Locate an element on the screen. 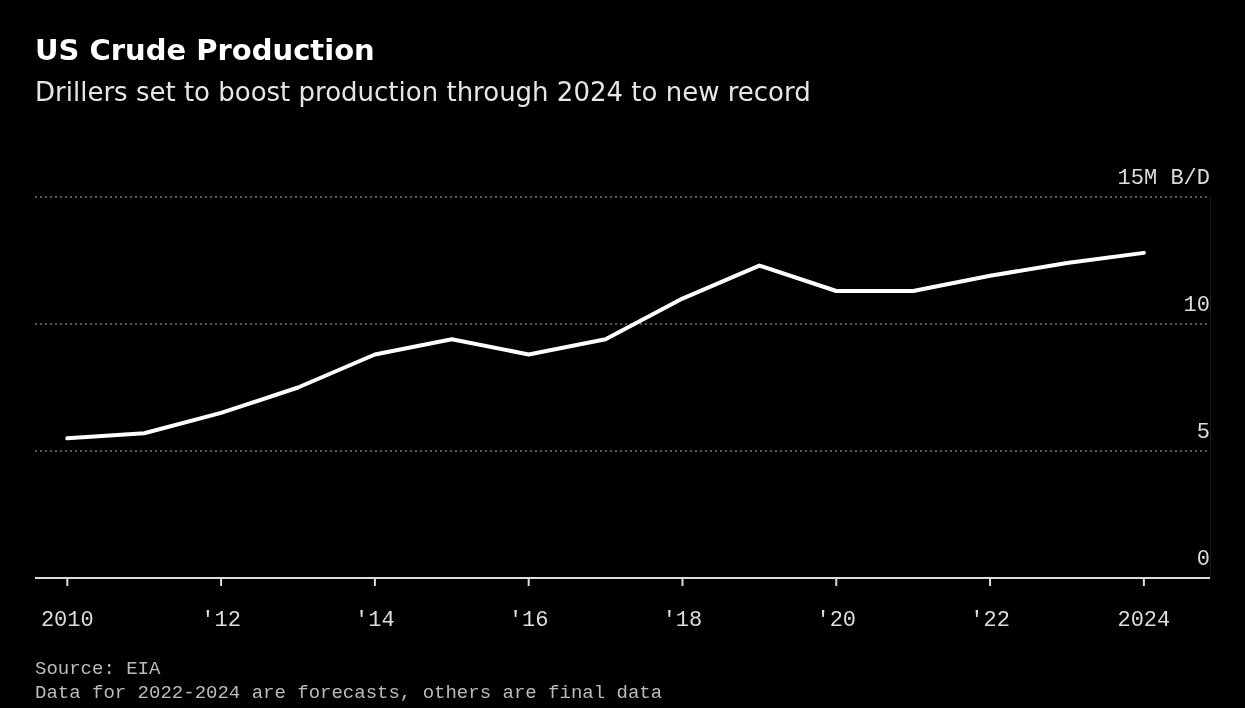 Image resolution: width=1245 pixels, height=708 pixels. x-tick-label: '18 is located at coordinates (682, 620).